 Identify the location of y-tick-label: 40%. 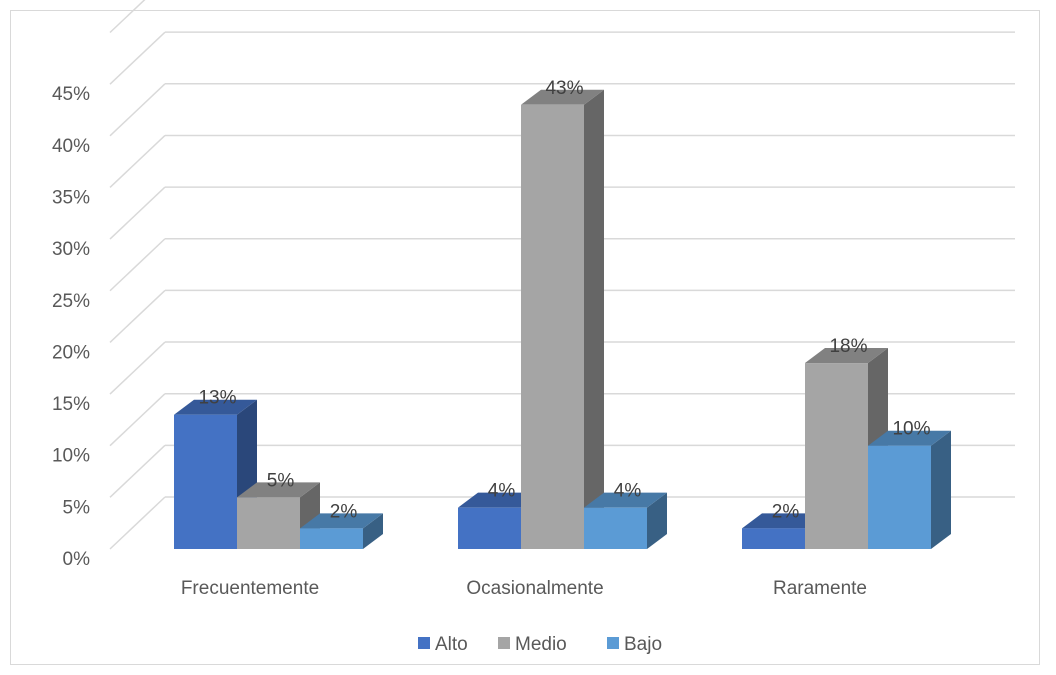
(71, 146).